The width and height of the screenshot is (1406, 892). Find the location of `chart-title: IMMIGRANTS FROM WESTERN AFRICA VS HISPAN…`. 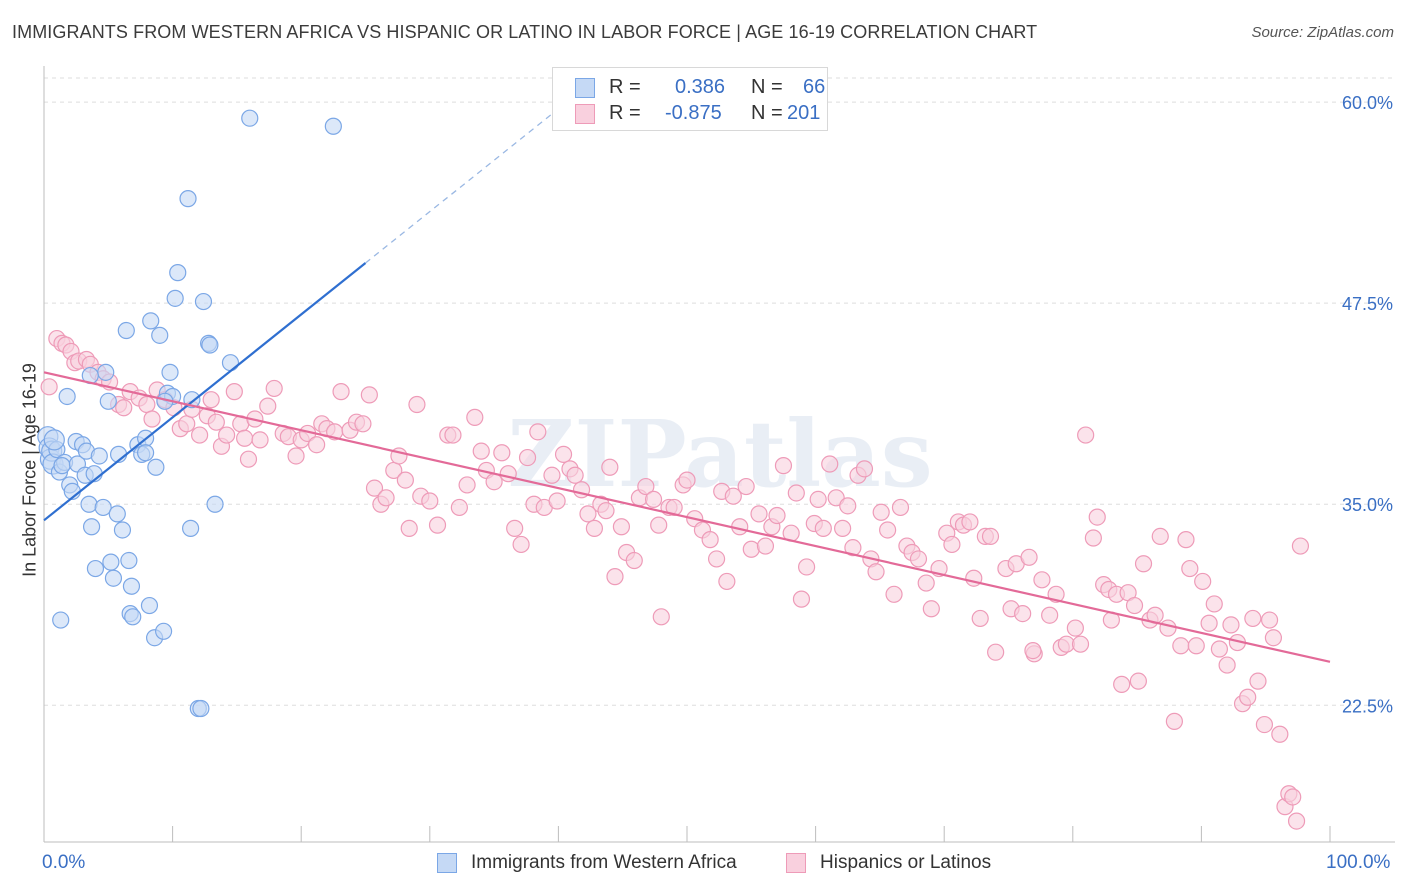

chart-title: IMMIGRANTS FROM WESTERN AFRICA VS HISPAN… is located at coordinates (525, 32).